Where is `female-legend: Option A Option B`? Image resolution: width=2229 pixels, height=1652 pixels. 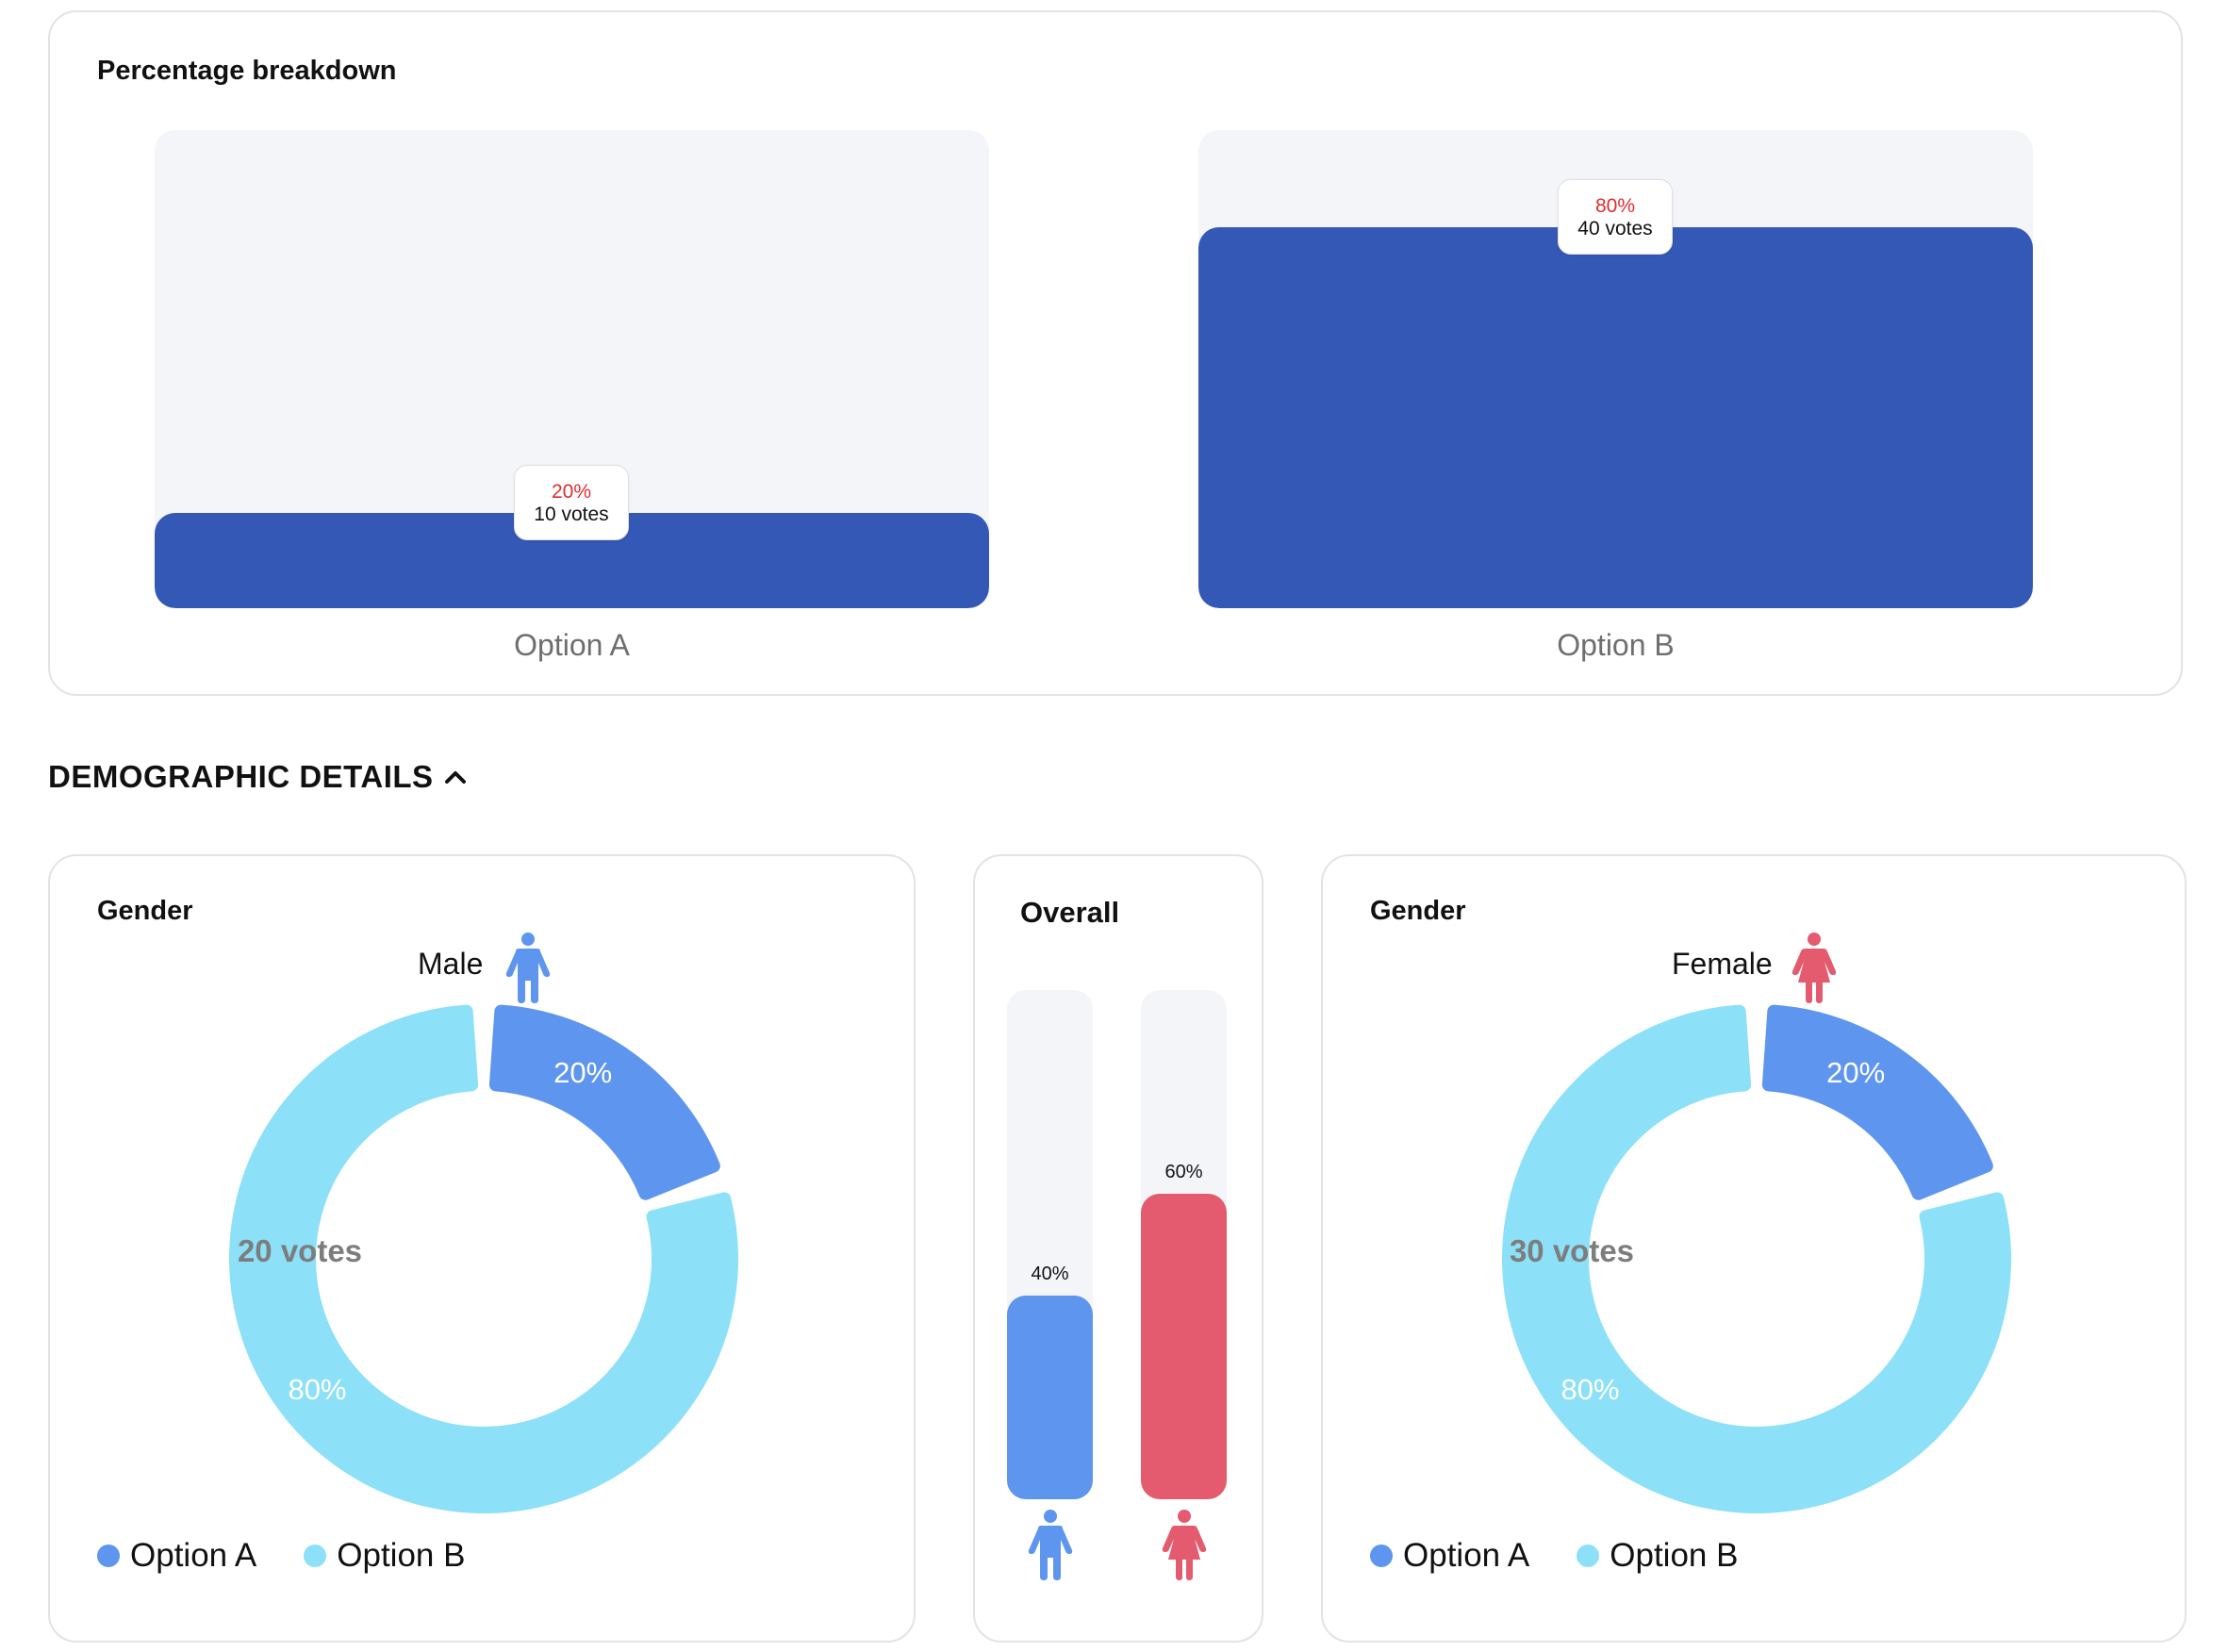
female-legend: Option A Option B is located at coordinates (1578, 1556).